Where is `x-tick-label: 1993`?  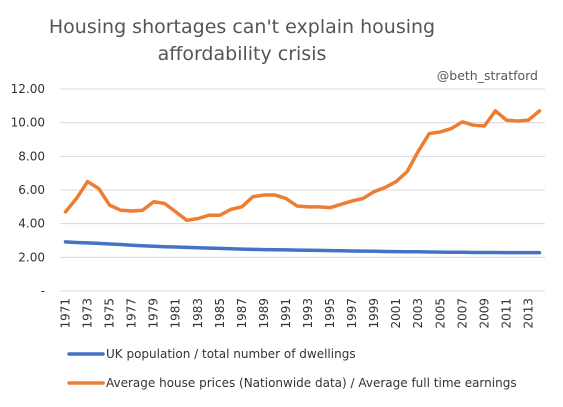 x-tick-label: 1993 is located at coordinates (308, 313).